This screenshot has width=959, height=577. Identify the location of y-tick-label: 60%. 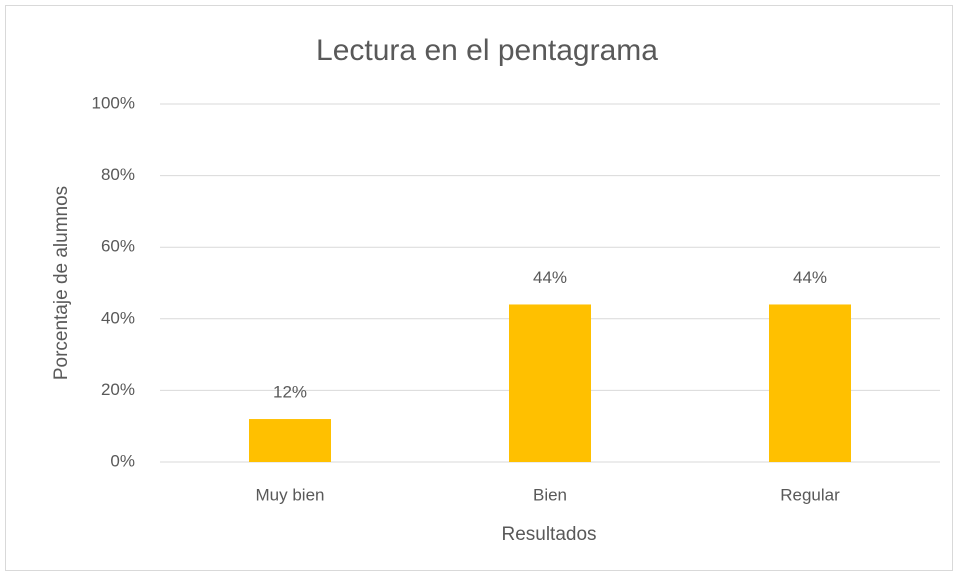
(118, 246).